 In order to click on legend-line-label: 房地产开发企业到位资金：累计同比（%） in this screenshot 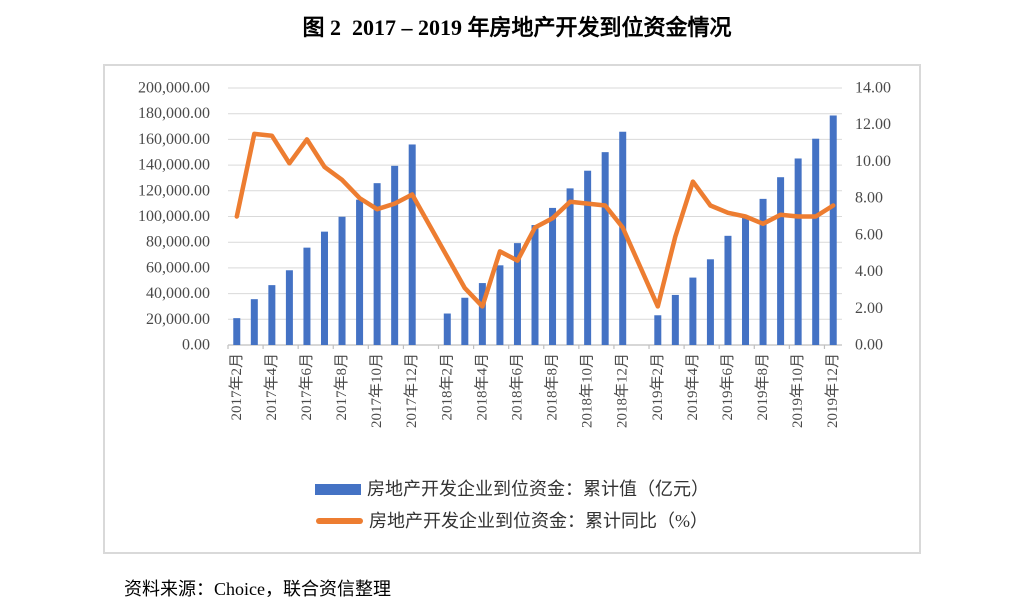, I will do `click(538, 521)`.